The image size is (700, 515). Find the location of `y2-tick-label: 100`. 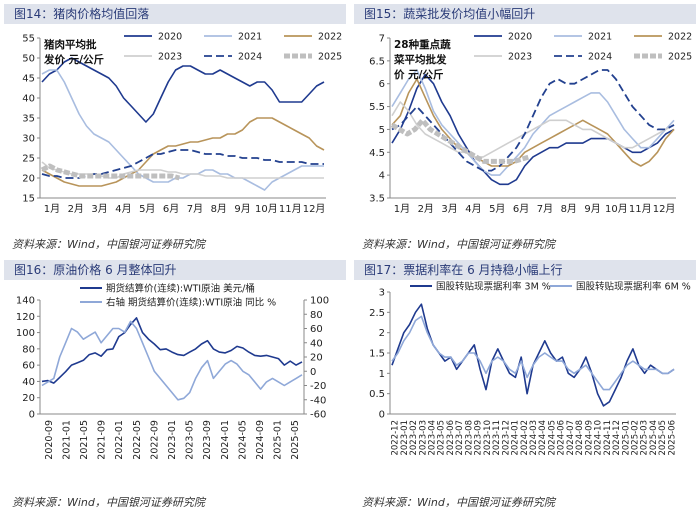

y2-tick-label: 100 is located at coordinates (319, 301).